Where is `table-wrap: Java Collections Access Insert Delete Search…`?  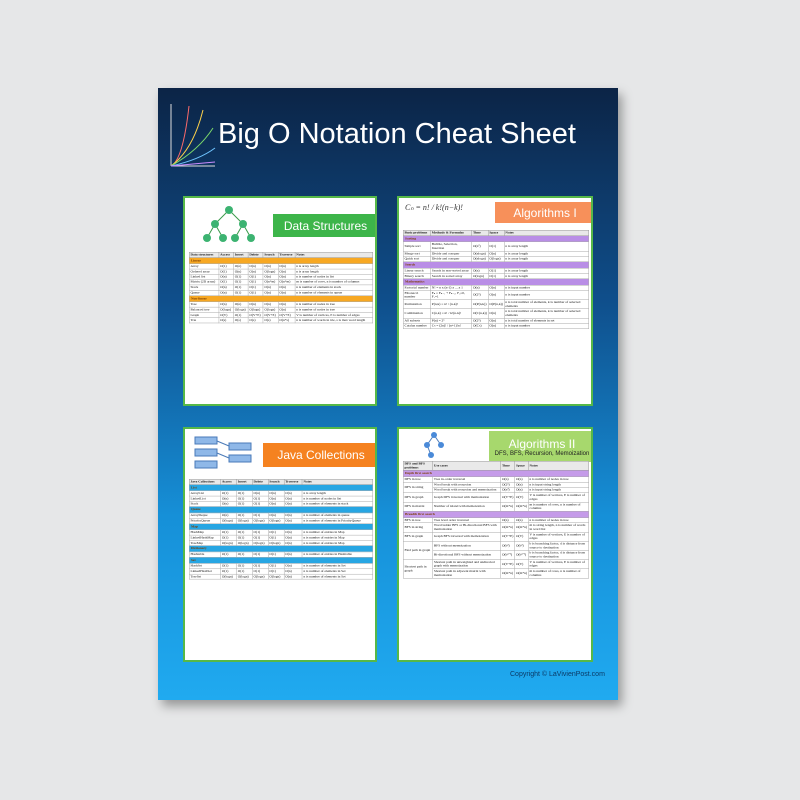
table-wrap: Java Collections Access Insert Delete Search… is located at coordinates (280, 529).